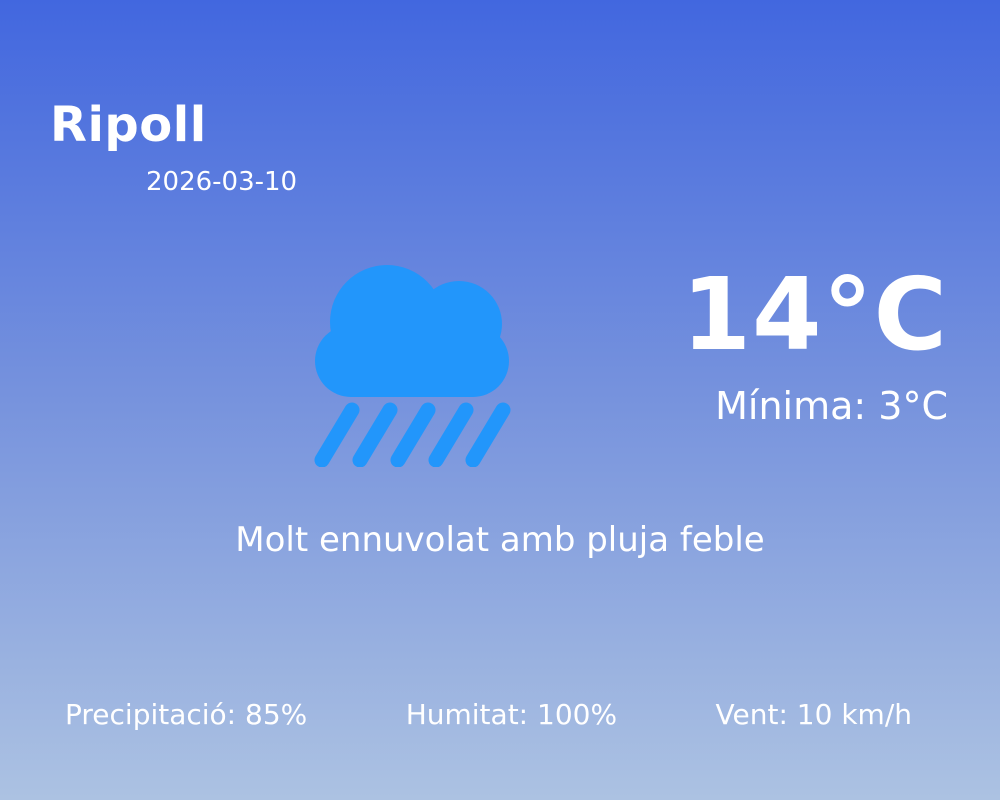  Describe the element at coordinates (751, 714) in the screenshot. I see `wind-label: Vent:` at that location.